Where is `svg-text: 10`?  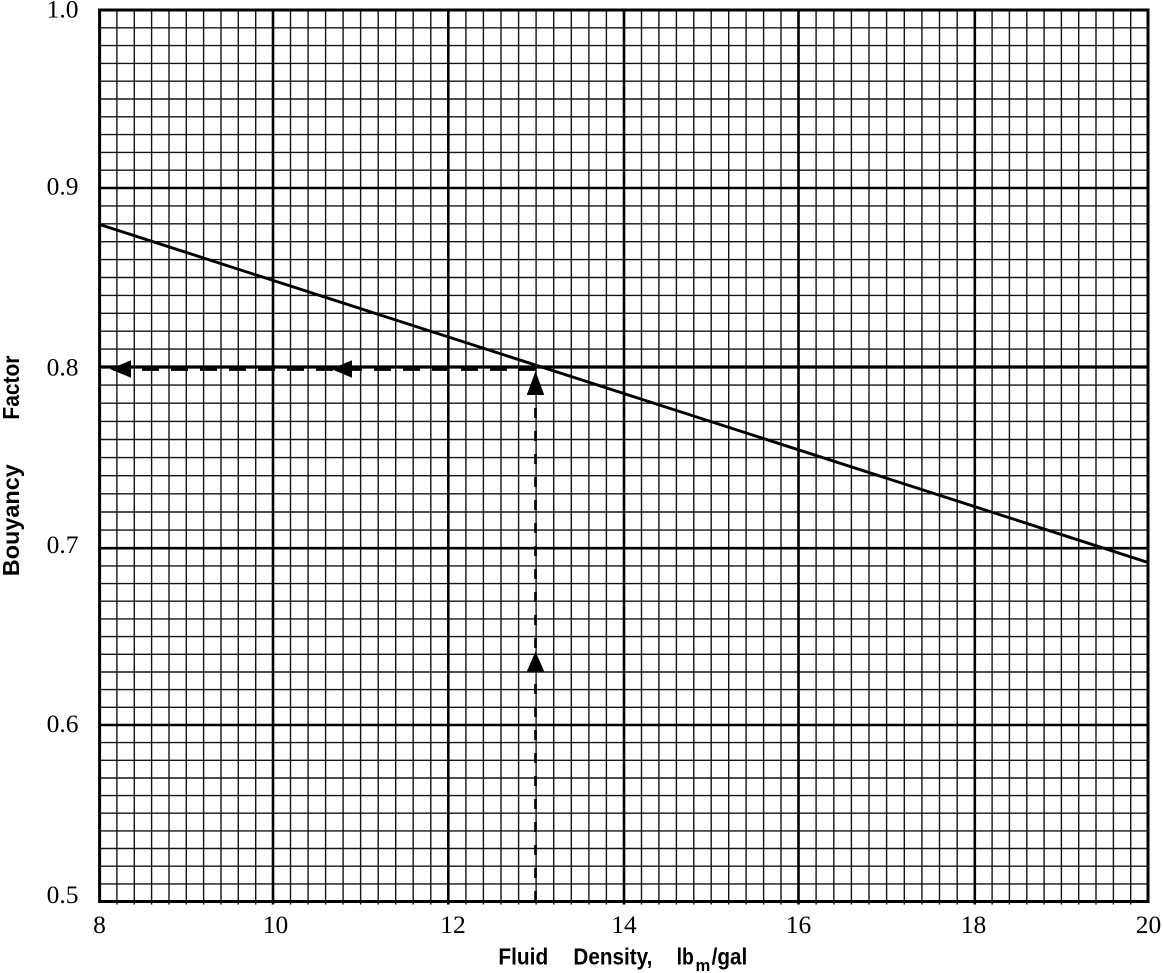 svg-text: 10 is located at coordinates (276, 924).